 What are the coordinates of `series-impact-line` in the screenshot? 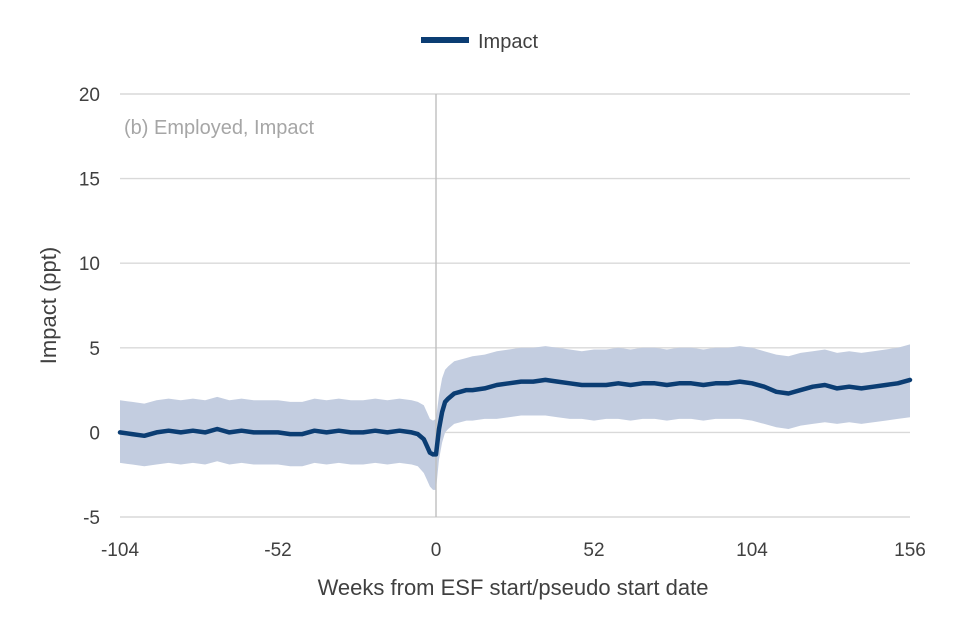 It's located at (515, 417).